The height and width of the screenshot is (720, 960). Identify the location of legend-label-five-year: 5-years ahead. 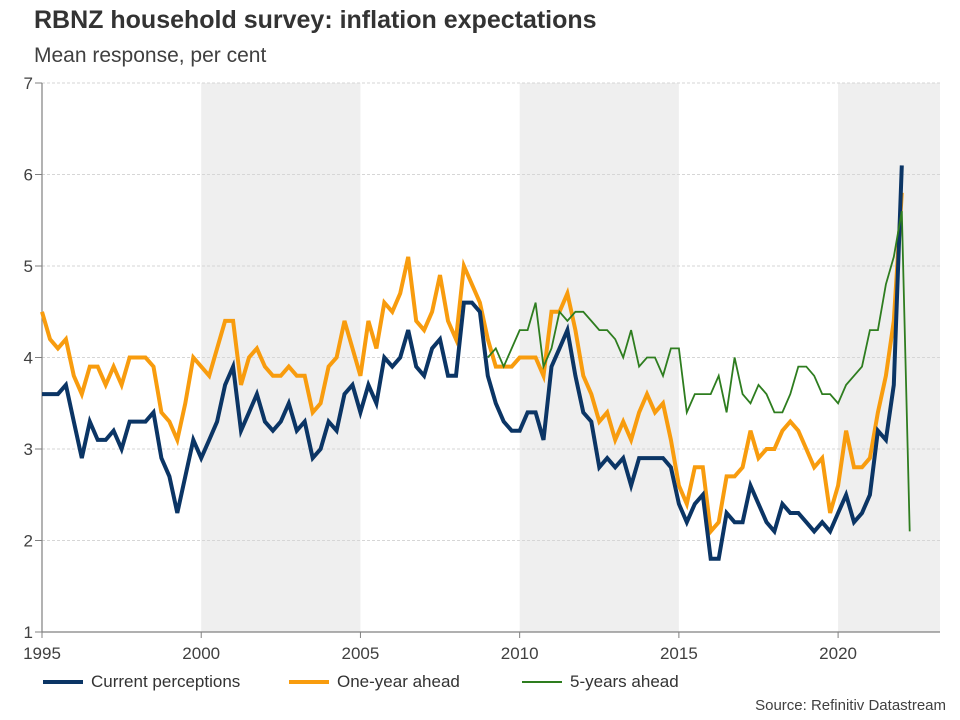
(624, 681).